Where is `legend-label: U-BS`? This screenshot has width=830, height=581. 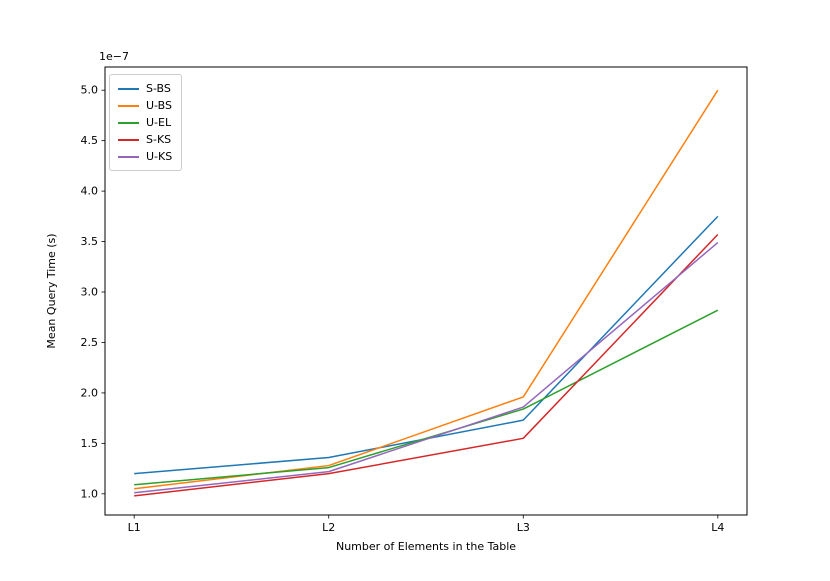
legend-label: U-BS is located at coordinates (159, 105).